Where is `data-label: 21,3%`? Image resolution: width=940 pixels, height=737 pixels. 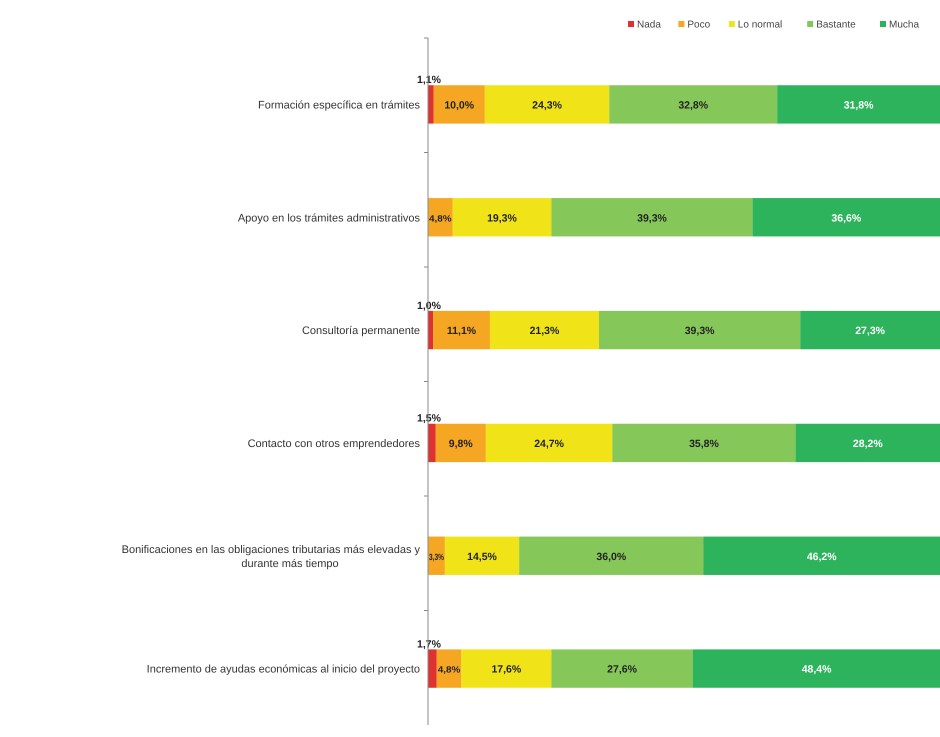 data-label: 21,3% is located at coordinates (545, 331).